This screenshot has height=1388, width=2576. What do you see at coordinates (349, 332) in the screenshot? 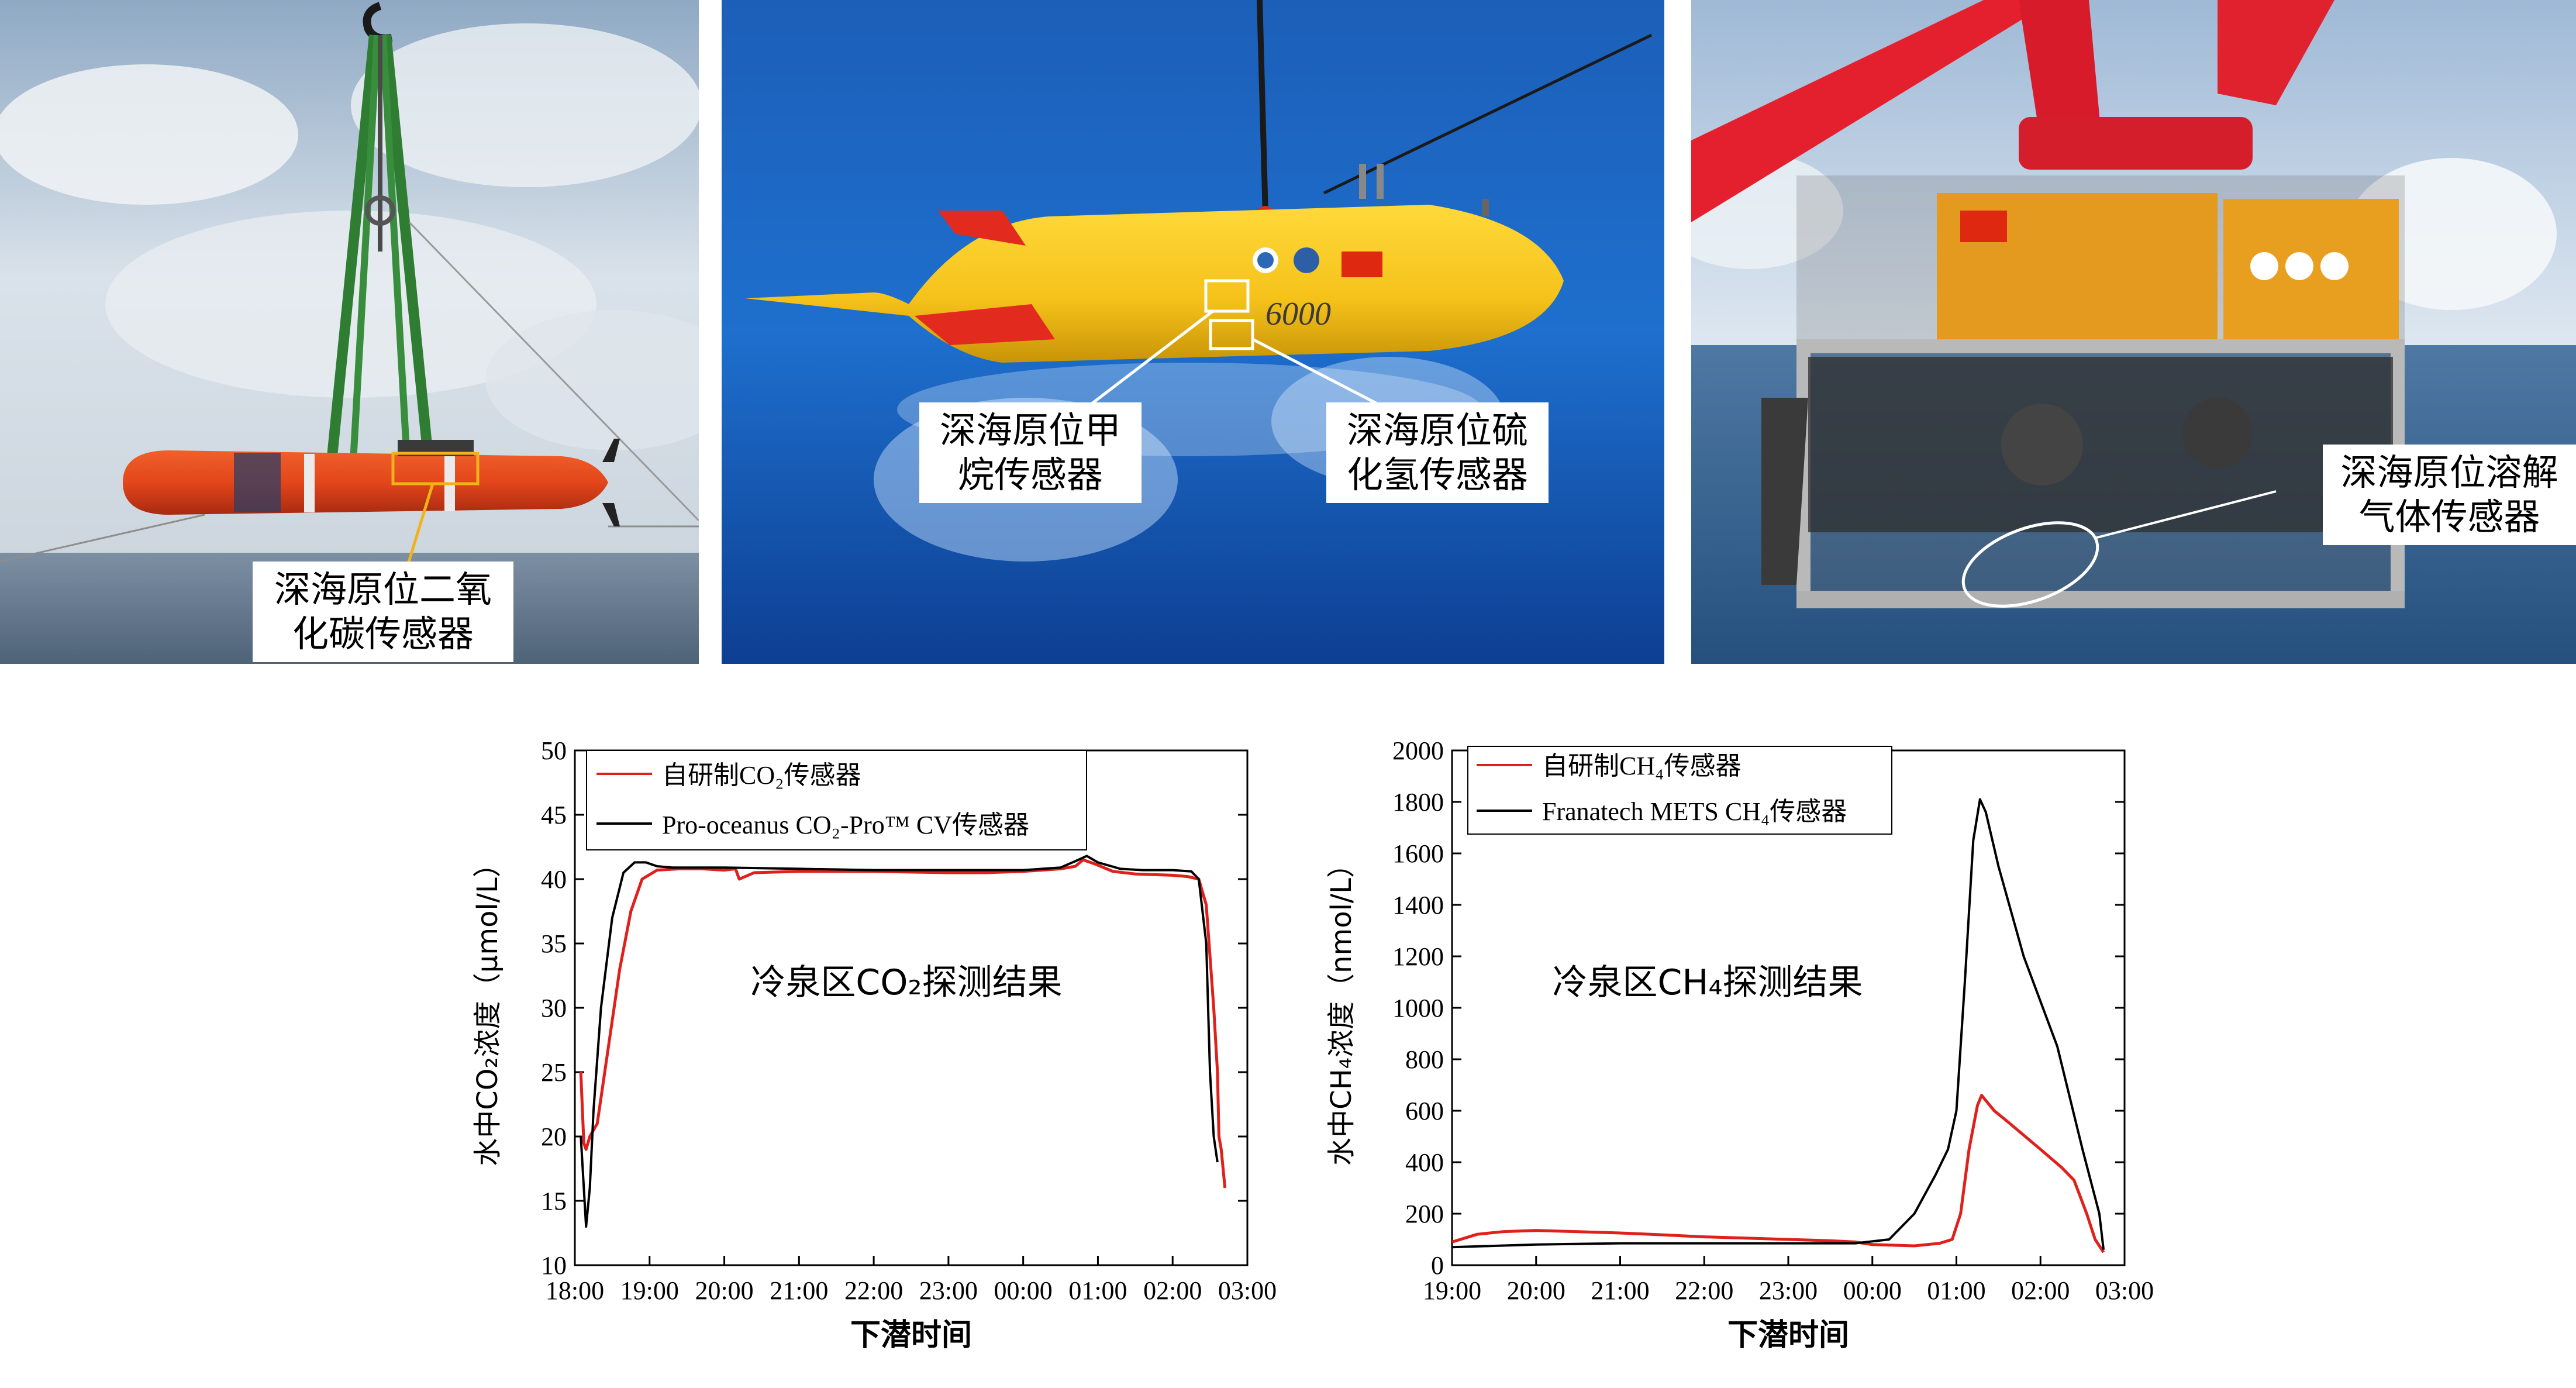
I see `auv-lift-photo: 深海原位二氧 化碳传感器` at bounding box center [349, 332].